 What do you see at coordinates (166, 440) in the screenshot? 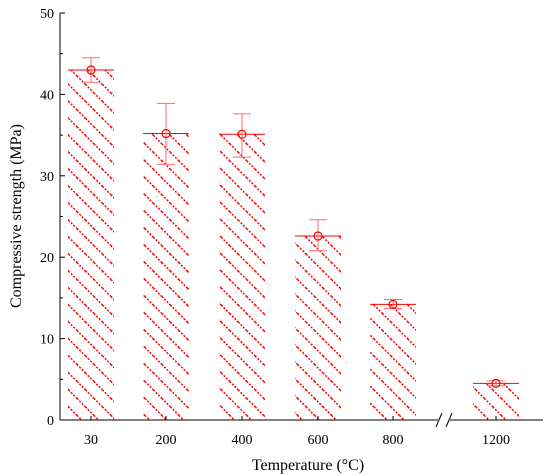
I see `x-tick-label-200: 200` at bounding box center [166, 440].